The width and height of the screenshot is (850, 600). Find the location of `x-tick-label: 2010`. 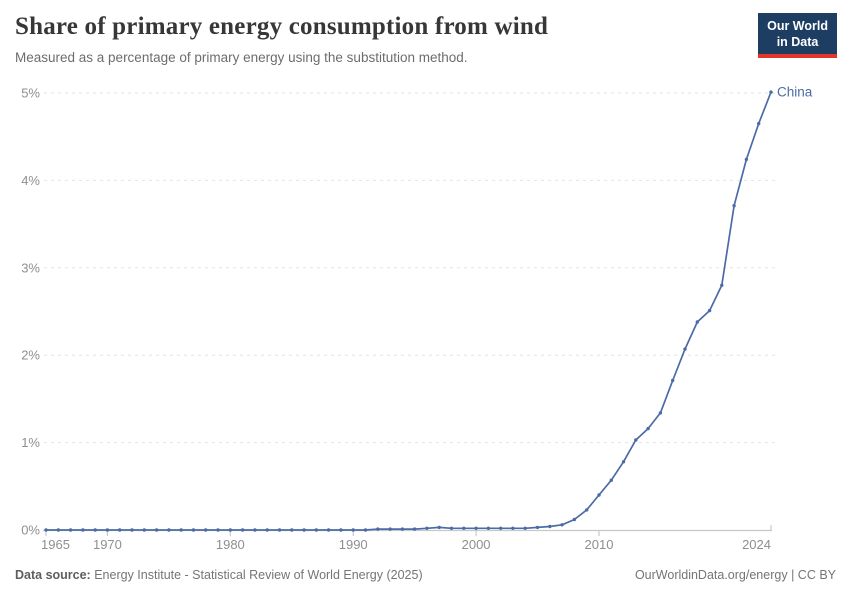

x-tick-label: 2010 is located at coordinates (599, 544).